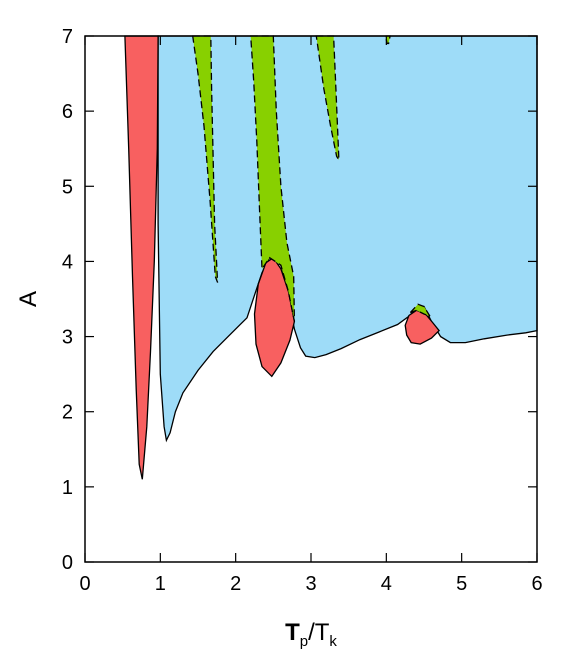 This screenshot has height=664, width=581. I want to click on y-tick-label: 1, so click(67, 488).